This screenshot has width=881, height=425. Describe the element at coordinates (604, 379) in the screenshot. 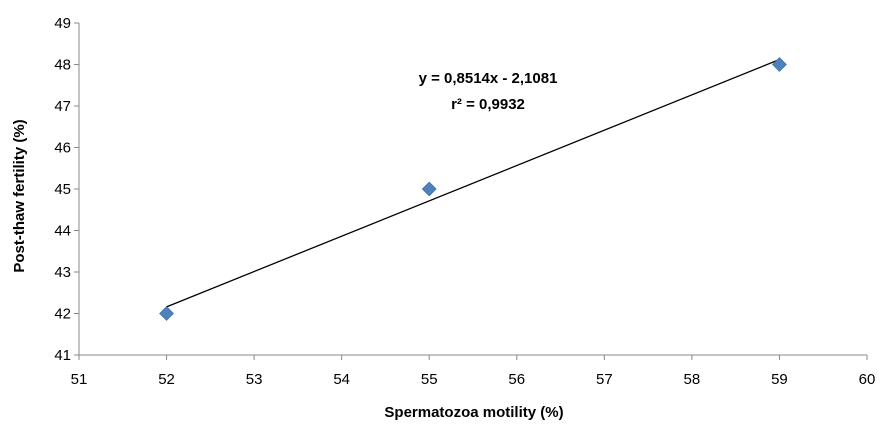

I see `x-tick-label: 57` at that location.